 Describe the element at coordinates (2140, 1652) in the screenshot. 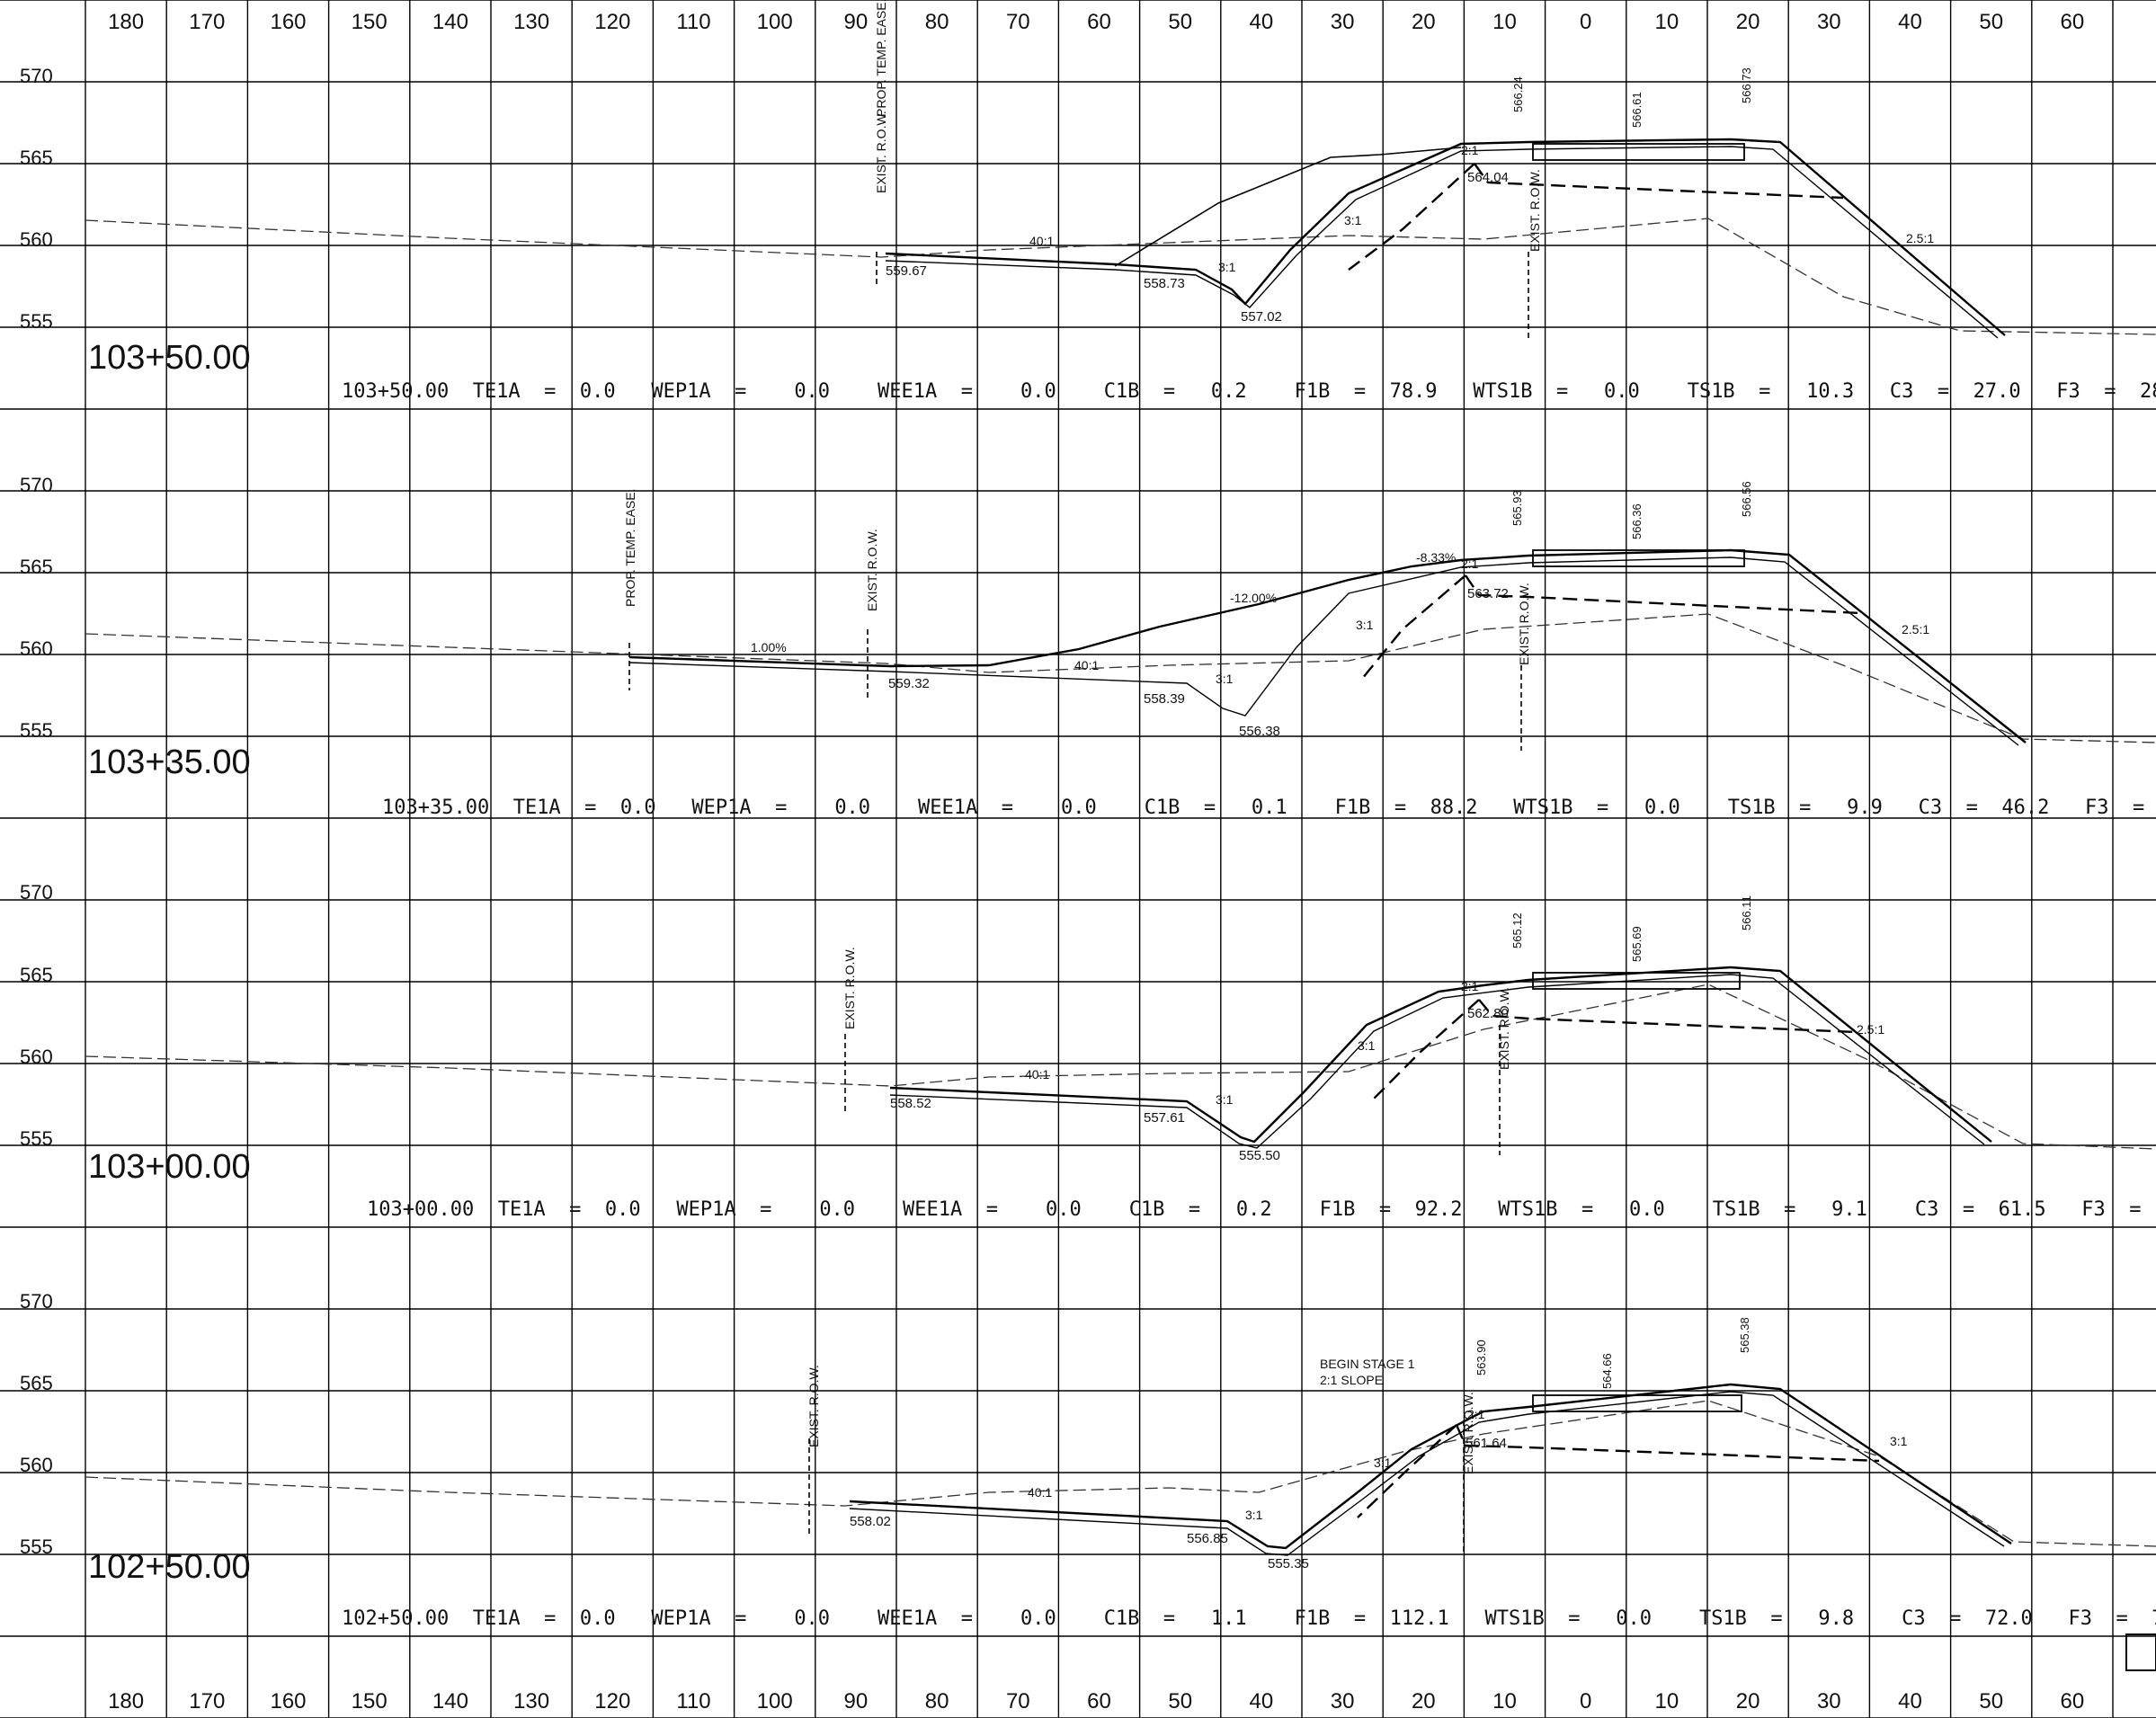

I see `corner-box` at that location.